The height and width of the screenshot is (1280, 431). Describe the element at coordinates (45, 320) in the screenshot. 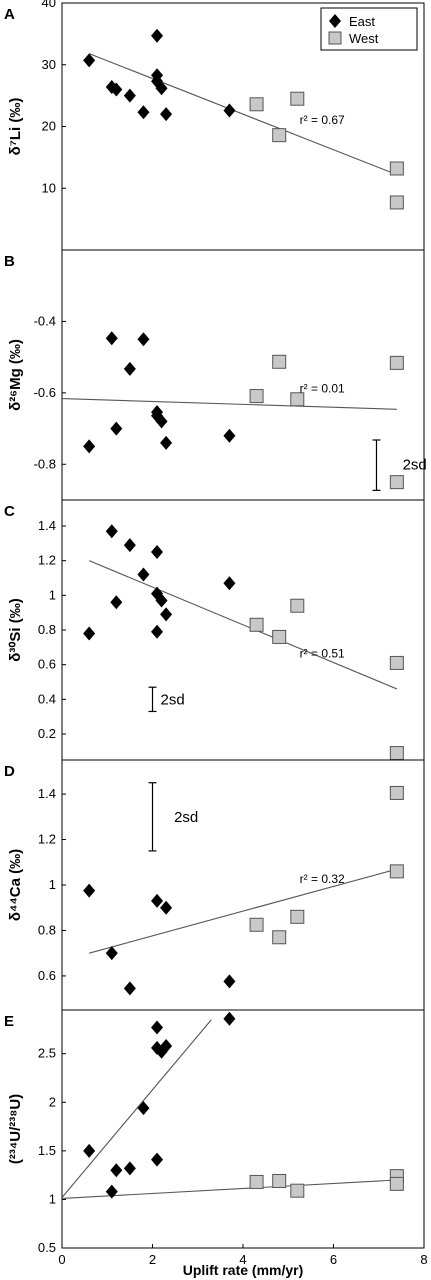

I see `y-tick-label: -0.4` at that location.